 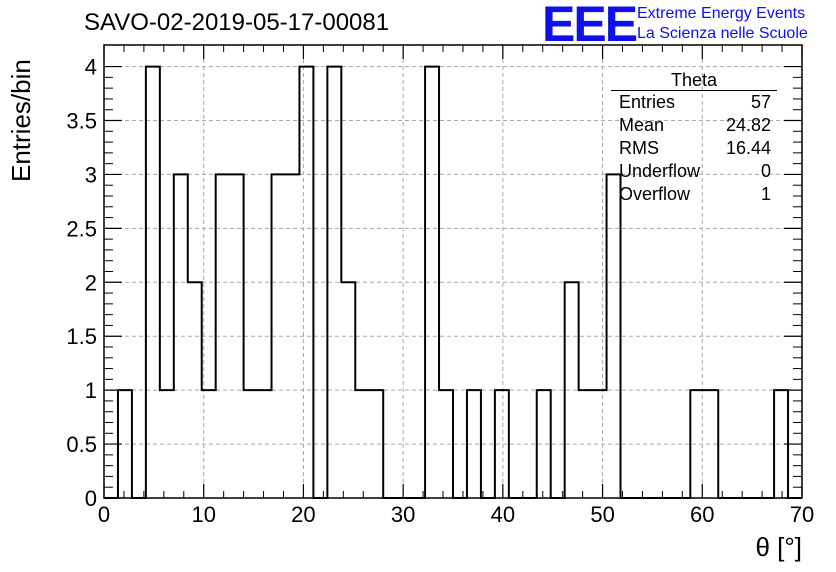 I want to click on stats-value: 24.82, so click(x=748, y=125).